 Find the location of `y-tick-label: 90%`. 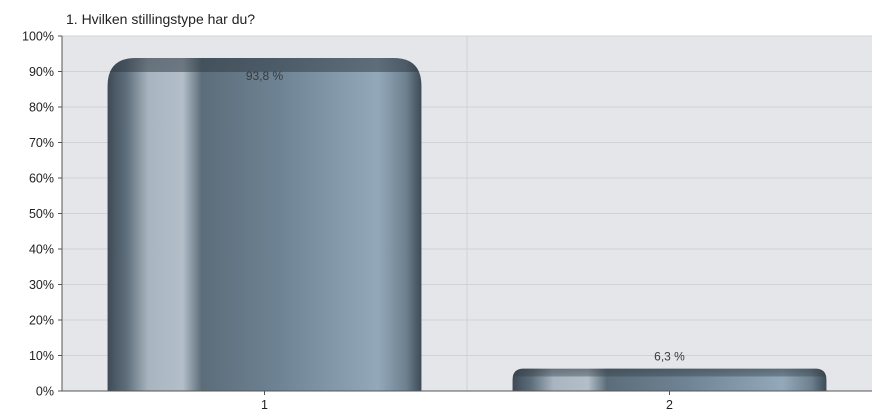

y-tick-label: 90% is located at coordinates (41, 72).